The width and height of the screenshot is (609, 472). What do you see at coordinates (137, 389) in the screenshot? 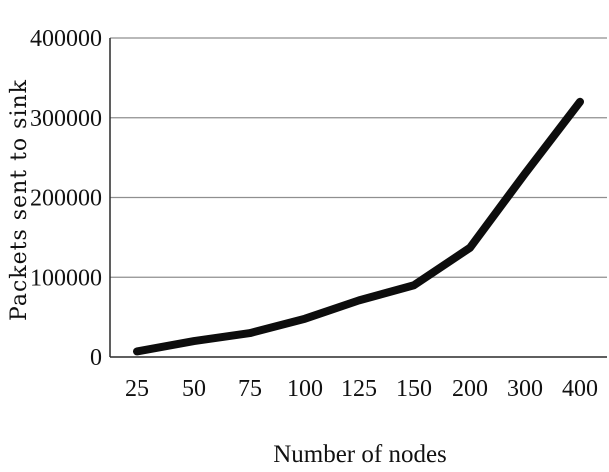
I see `x-tick-label: 25` at bounding box center [137, 389].